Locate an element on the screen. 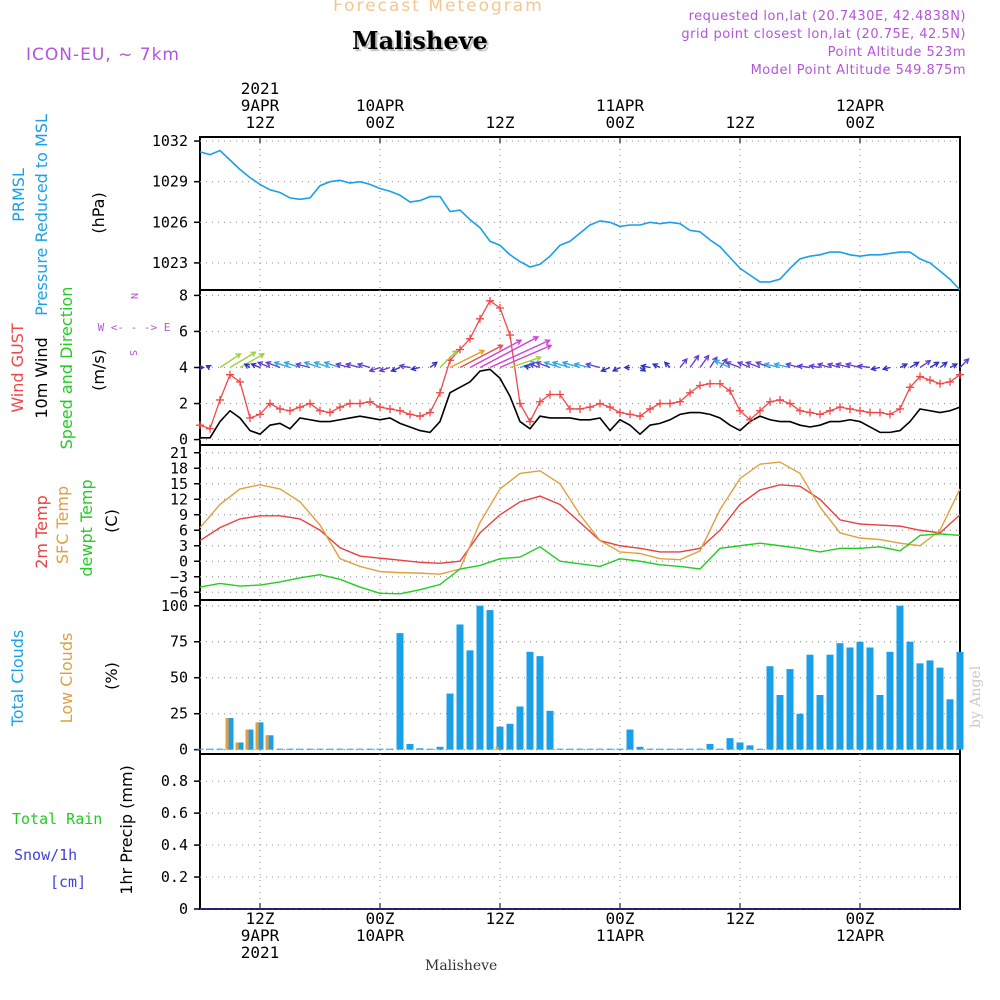 Image resolution: width=1000 pixels, height=1000 pixels. ytick-label: 0 is located at coordinates (183, 909).